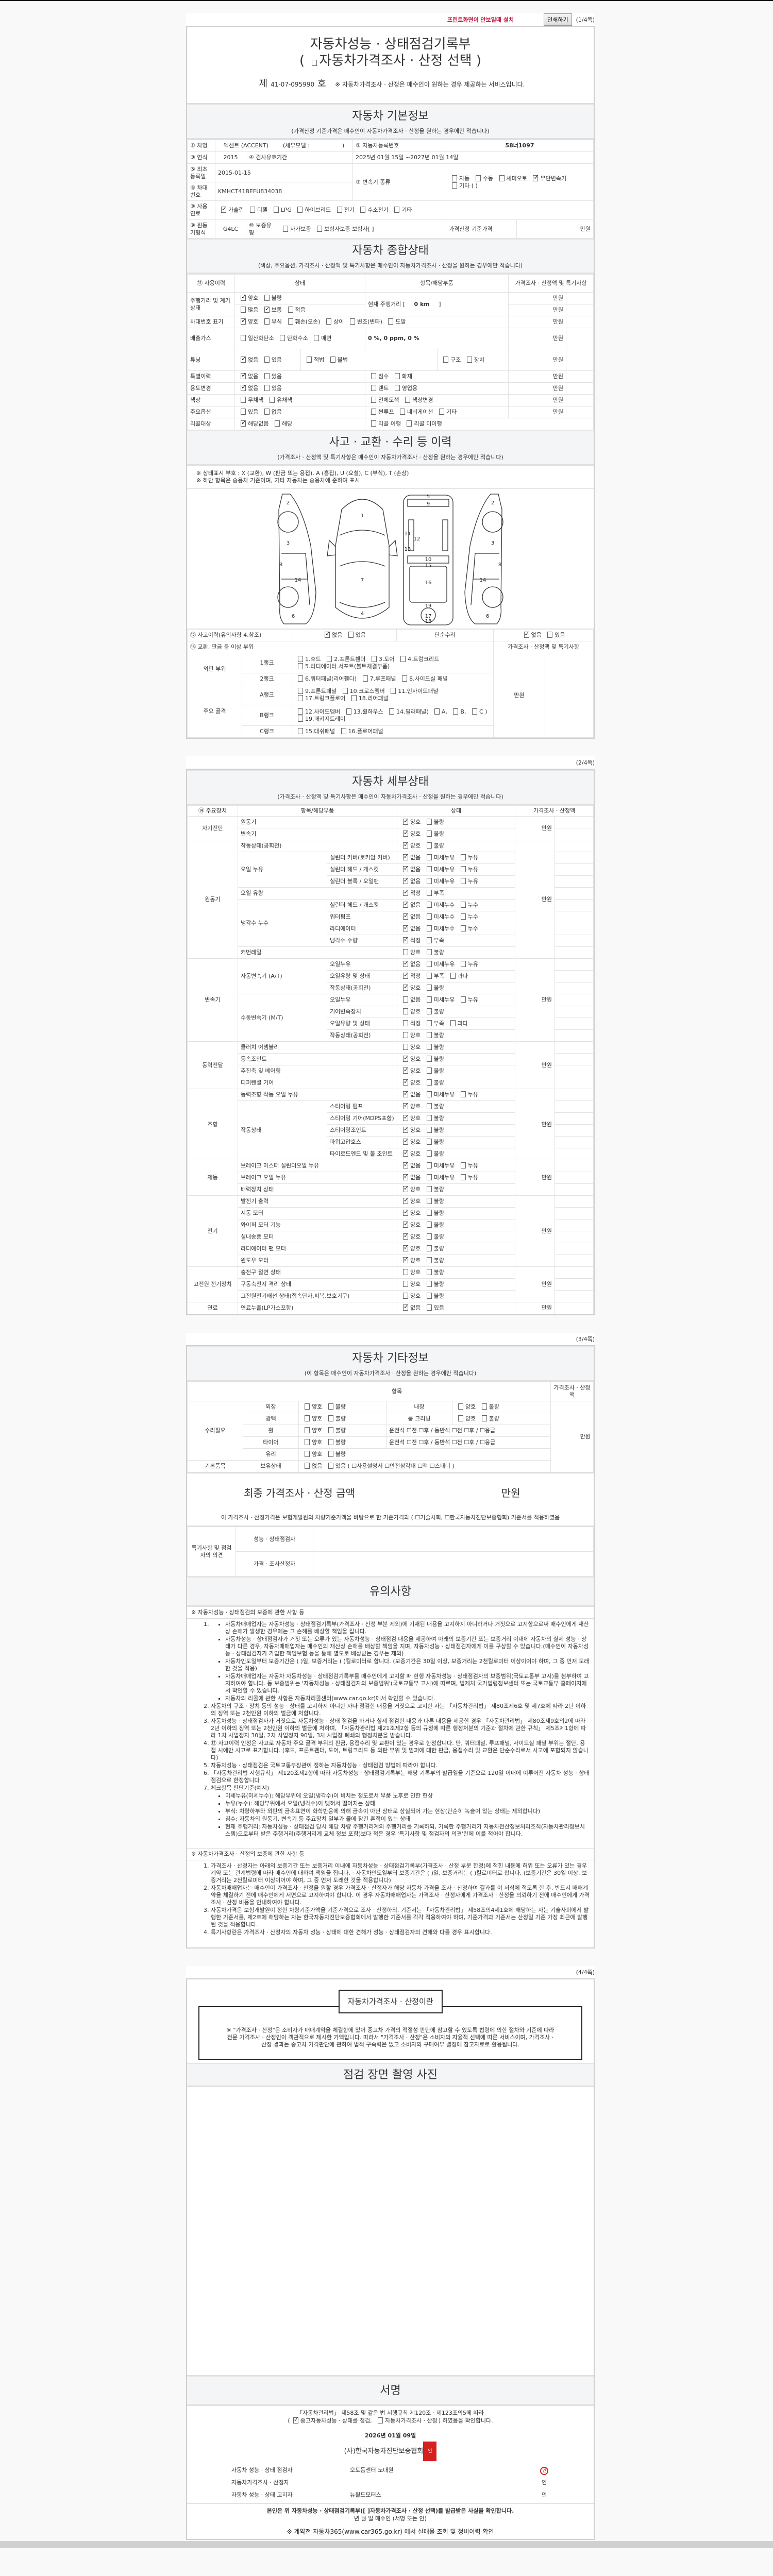 This screenshot has width=773, height=2576. Describe the element at coordinates (434, 893) in the screenshot. I see `checkbox-option: 부족` at that location.